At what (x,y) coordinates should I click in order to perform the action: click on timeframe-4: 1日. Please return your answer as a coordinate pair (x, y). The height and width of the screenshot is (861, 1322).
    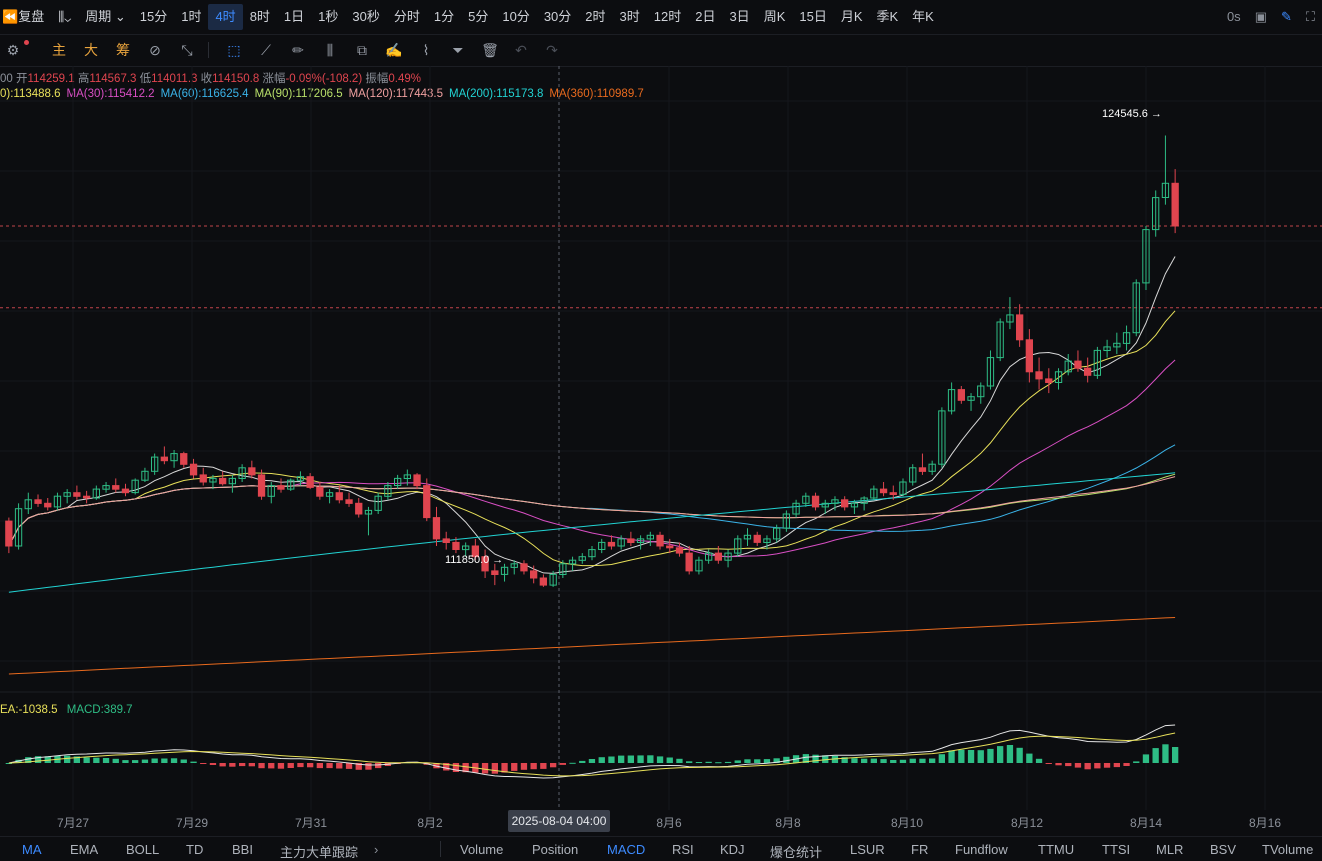
    Looking at the image, I should click on (294, 16).